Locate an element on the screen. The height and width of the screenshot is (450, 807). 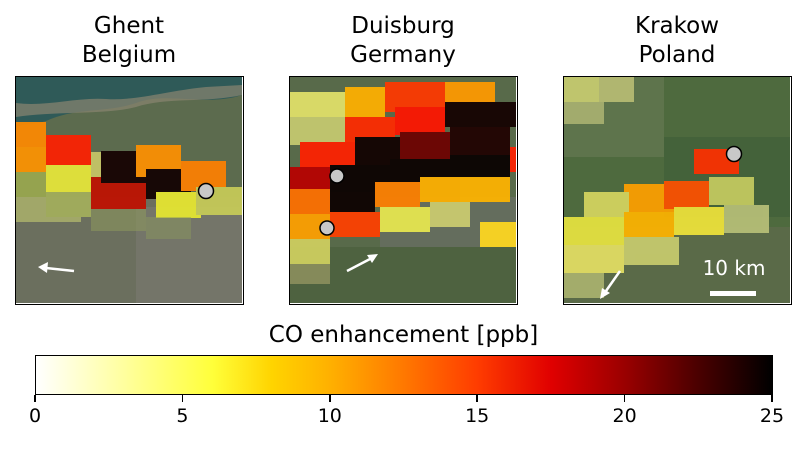
colorbar-tick-label: 10 is located at coordinates (329, 416).